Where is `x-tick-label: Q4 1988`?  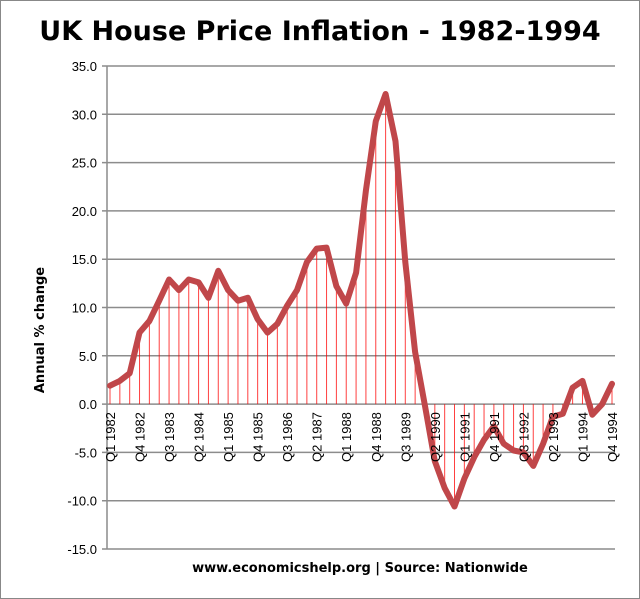 x-tick-label: Q4 1988 is located at coordinates (376, 437).